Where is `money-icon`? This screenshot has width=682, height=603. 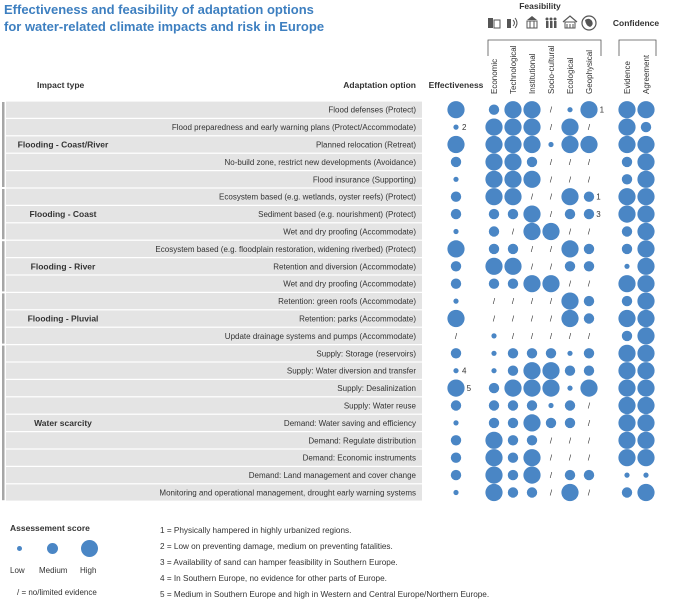
money-icon is located at coordinates (494, 23).